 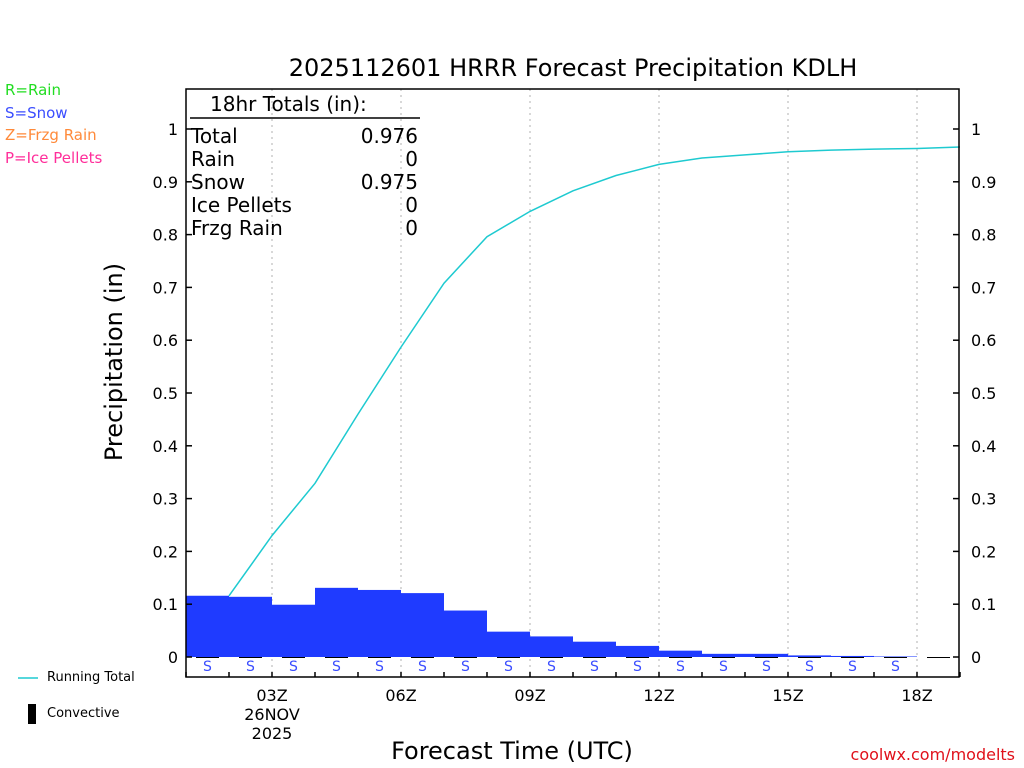 What do you see at coordinates (983, 551) in the screenshot?
I see `y-tick-label-right: 0.2` at bounding box center [983, 551].